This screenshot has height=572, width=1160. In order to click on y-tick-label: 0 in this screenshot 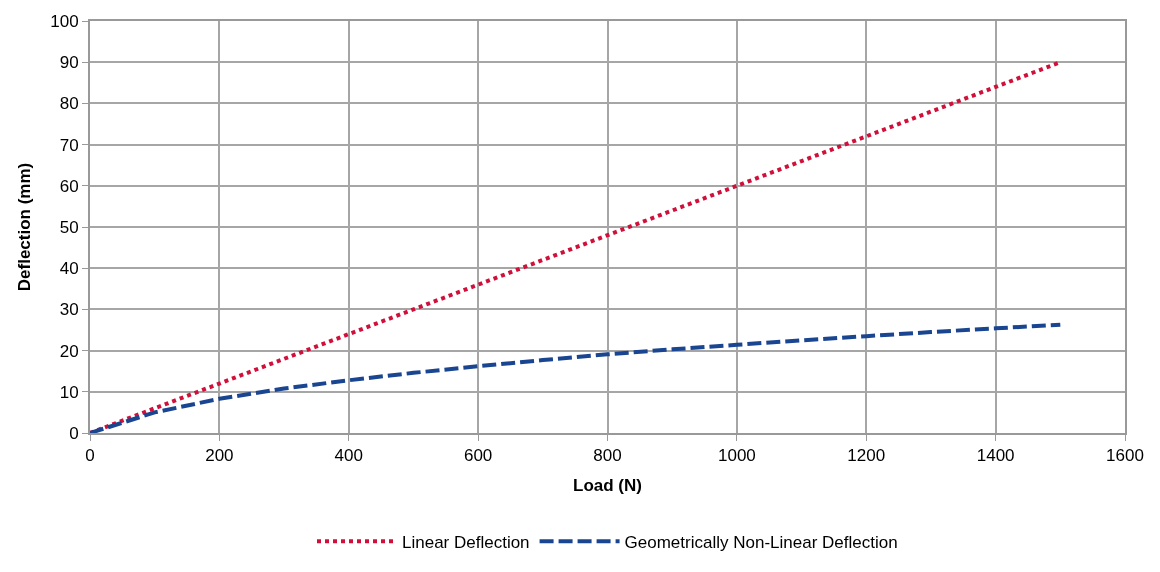, I will do `click(74, 433)`.